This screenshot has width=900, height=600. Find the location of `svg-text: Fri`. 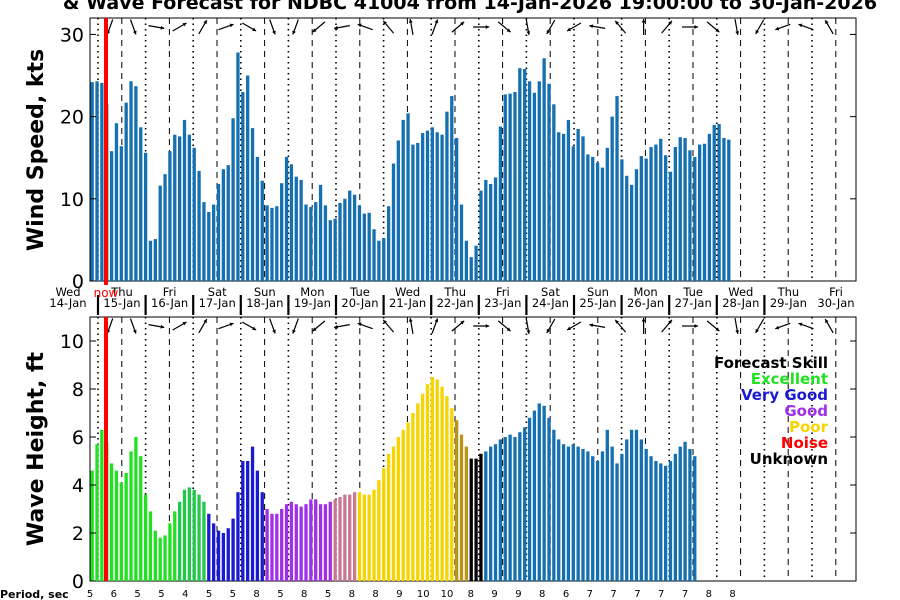

svg-text: Fri is located at coordinates (836, 292).